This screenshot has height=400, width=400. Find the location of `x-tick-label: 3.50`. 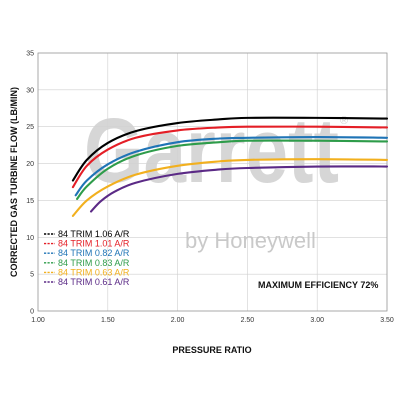

x-tick-label: 3.50 is located at coordinates (387, 320).